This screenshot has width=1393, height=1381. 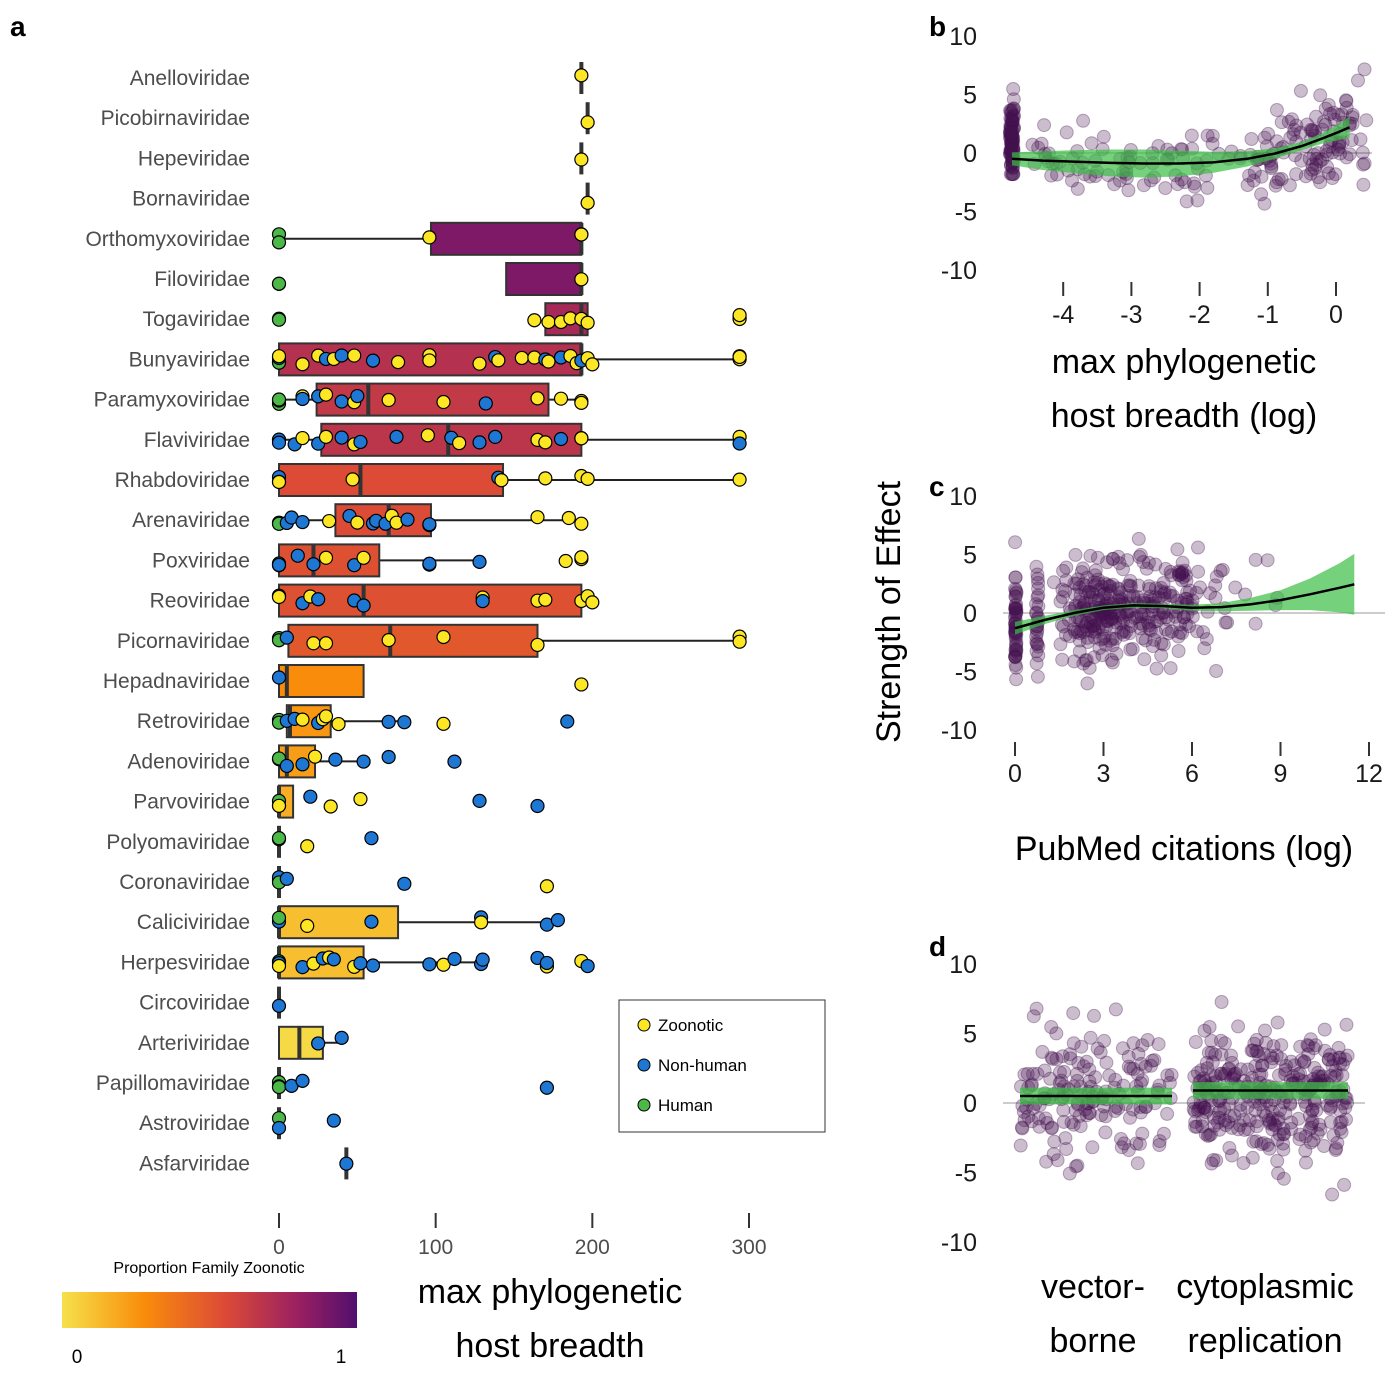 What do you see at coordinates (182, 480) in the screenshot?
I see `family-label: Rhabdoviridae` at bounding box center [182, 480].